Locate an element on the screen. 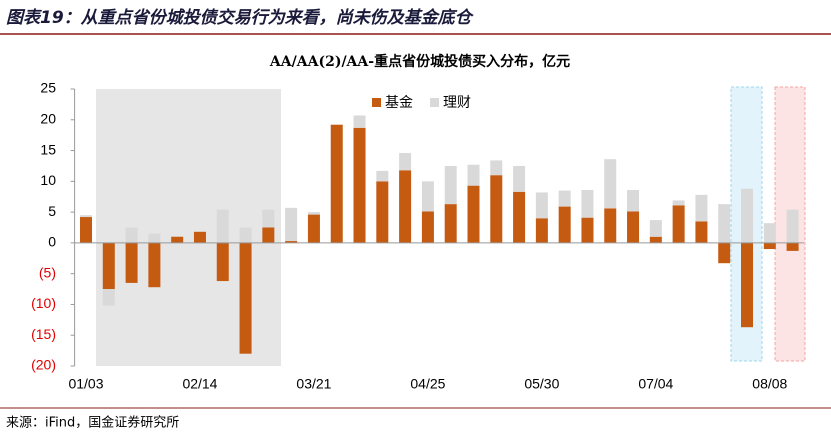 This screenshot has height=436, width=831. x-tick-label: 02/14 is located at coordinates (199, 384).